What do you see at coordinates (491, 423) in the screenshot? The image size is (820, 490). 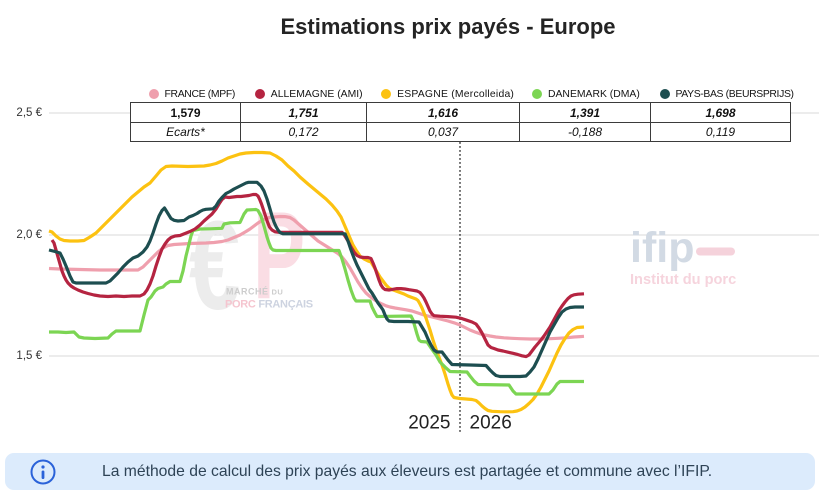 I see `svg-text: 2026` at bounding box center [491, 423].